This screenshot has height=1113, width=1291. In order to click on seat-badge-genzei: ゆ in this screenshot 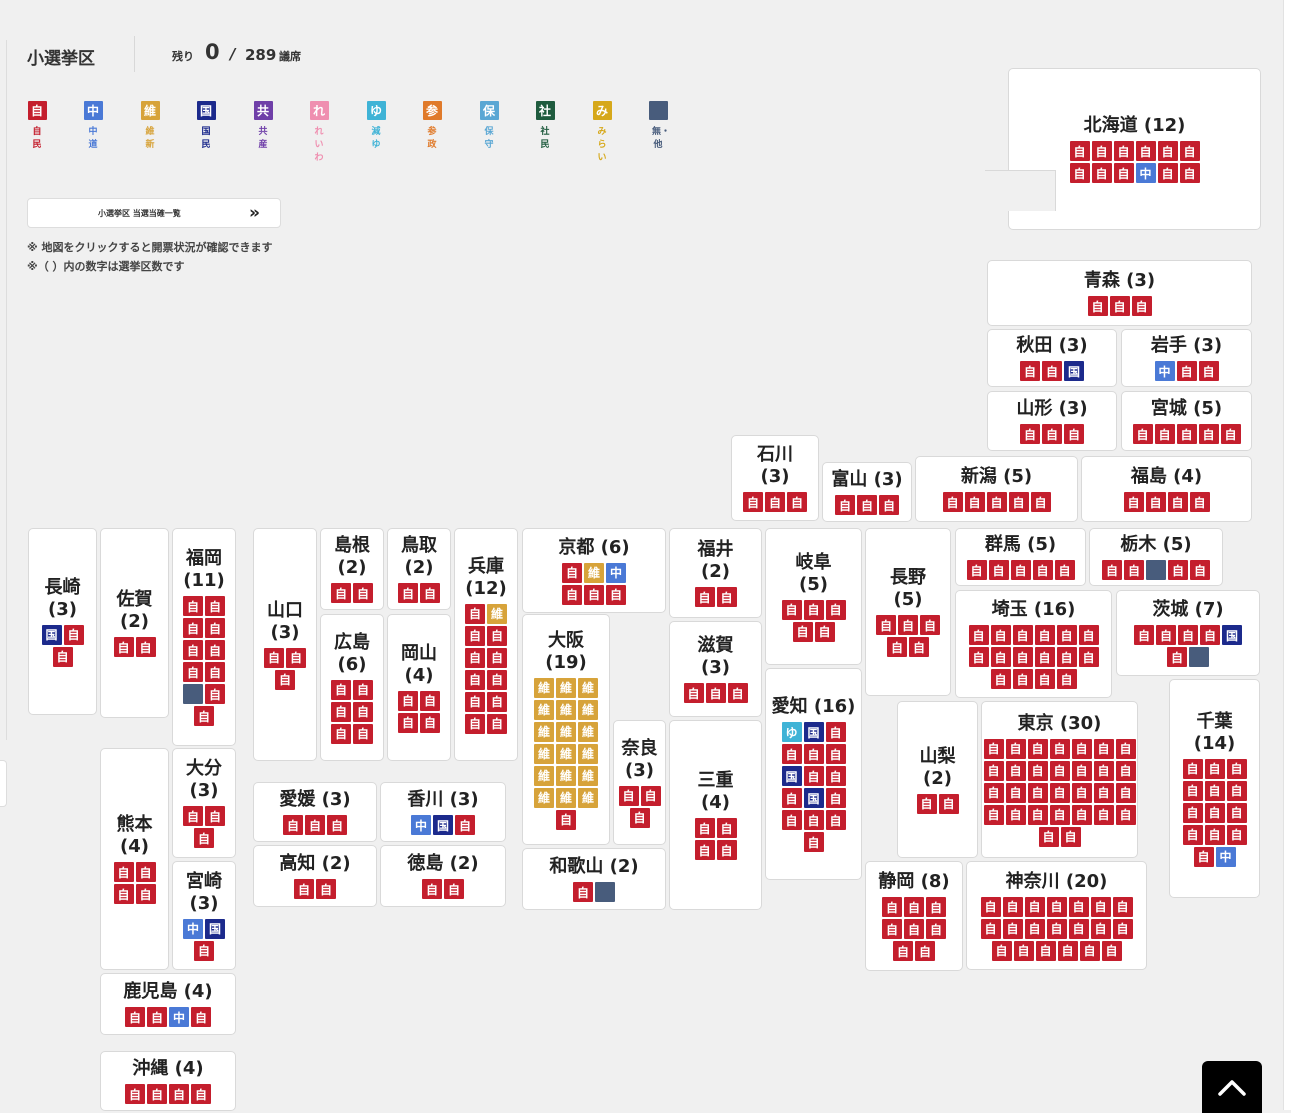, I will do `click(791, 732)`.